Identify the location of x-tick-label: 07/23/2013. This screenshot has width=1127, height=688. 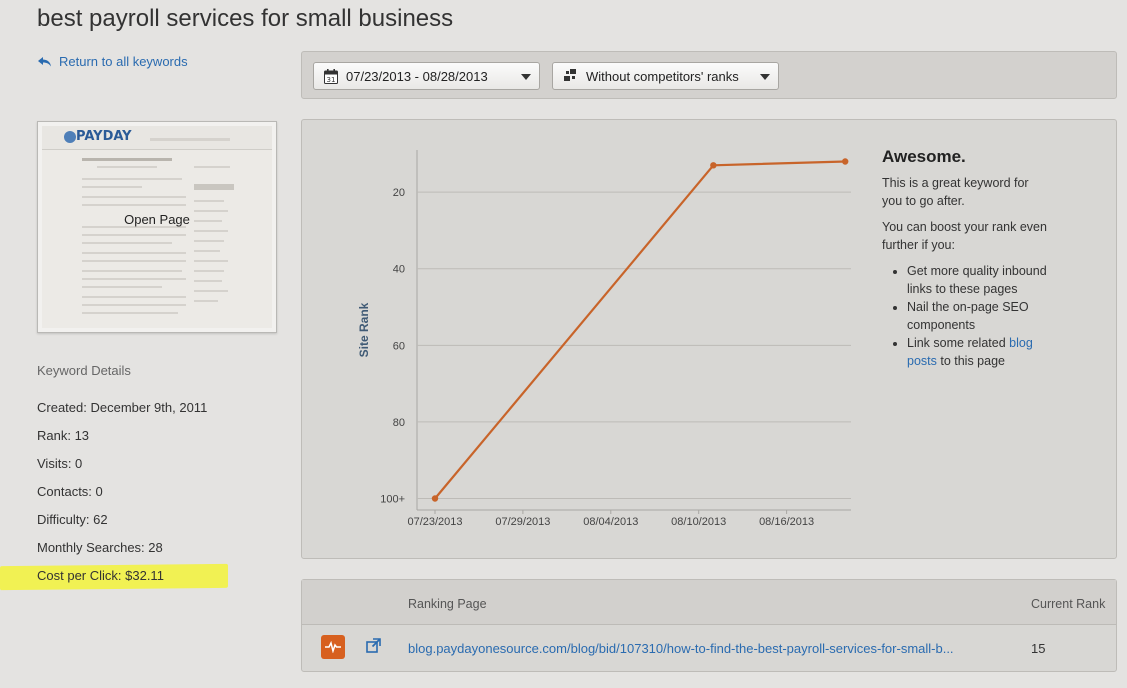
(434, 522).